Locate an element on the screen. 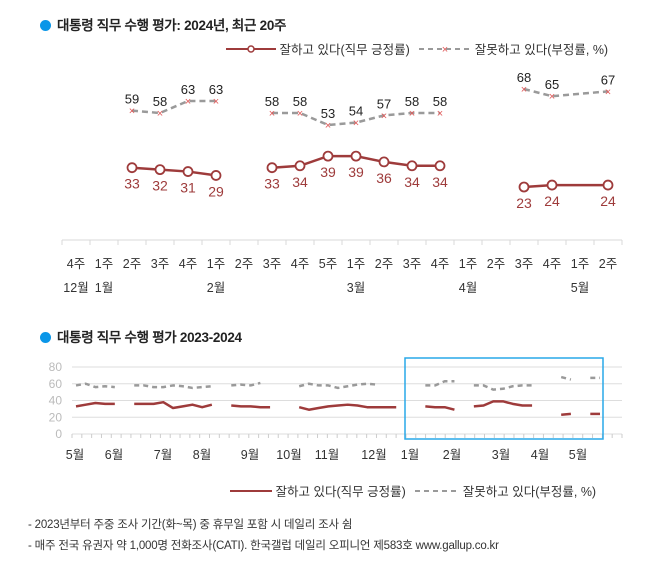 The height and width of the screenshot is (572, 658). x-tick-label-month: 10월 is located at coordinates (288, 455).